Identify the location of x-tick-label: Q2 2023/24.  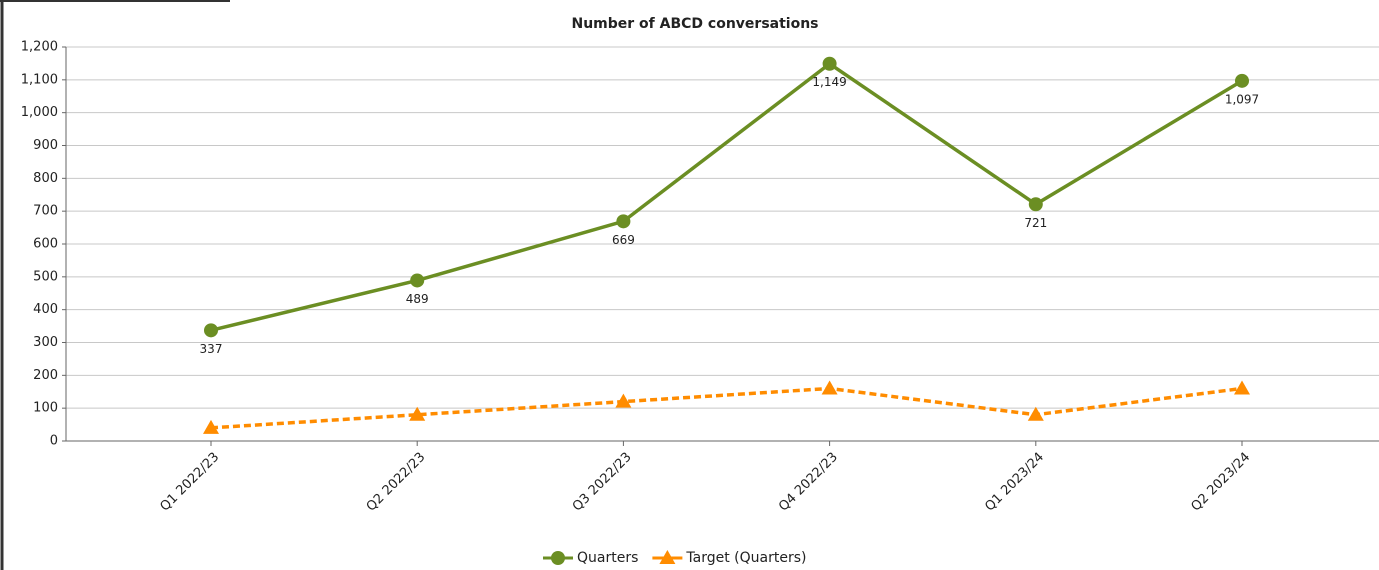
(1220, 482).